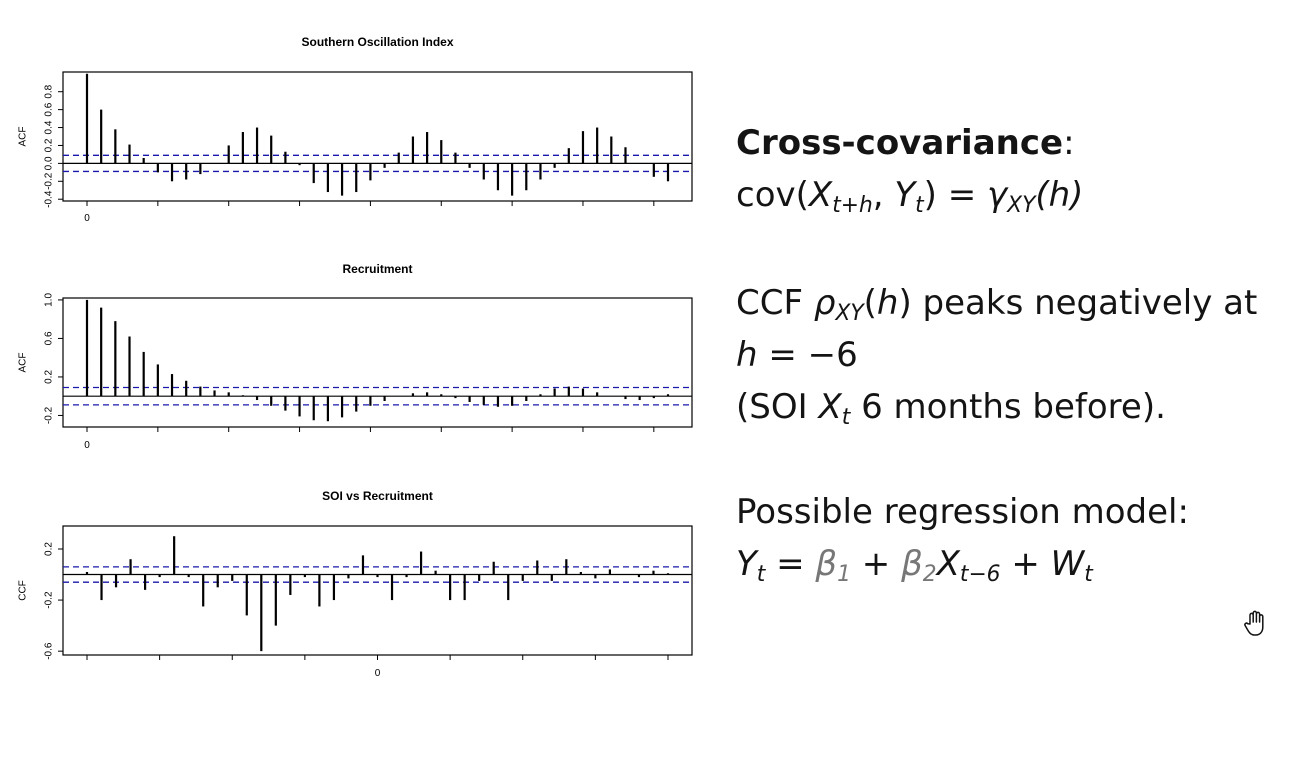  What do you see at coordinates (49, 199) in the screenshot?
I see `y-tick-label: -0.4` at bounding box center [49, 199].